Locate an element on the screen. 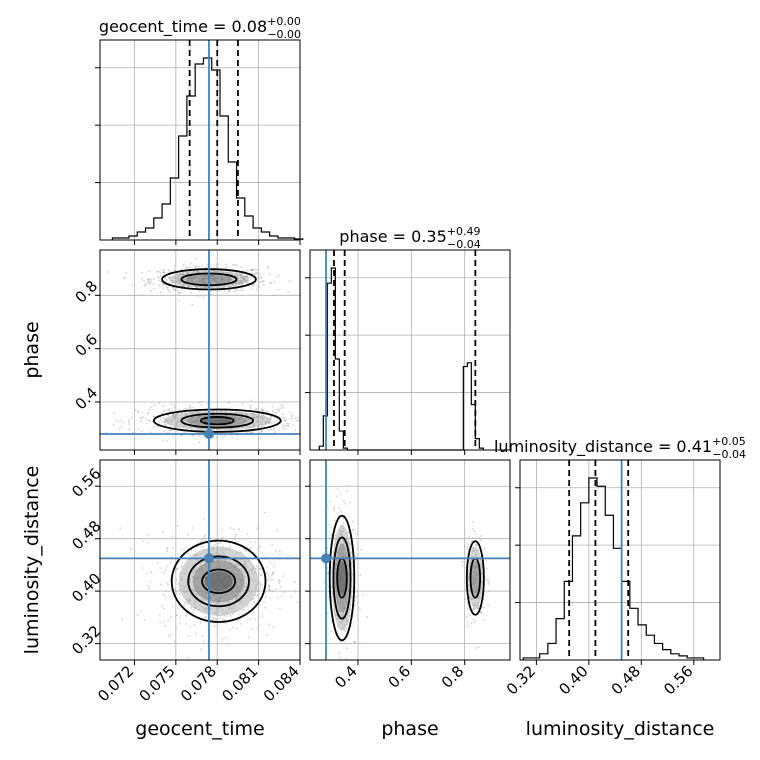  density-fill is located at coordinates (218, 581).